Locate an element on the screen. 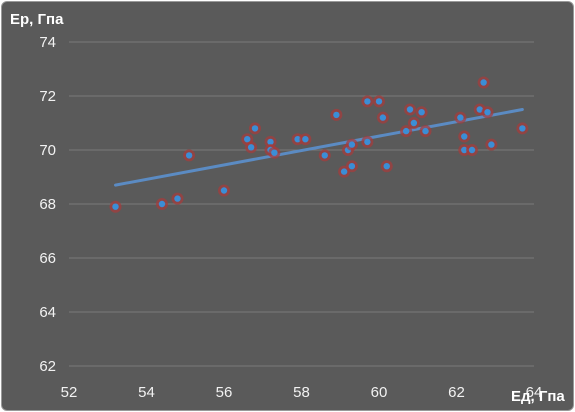 This screenshot has width=575, height=412. x-tick-label: 64 is located at coordinates (534, 392).